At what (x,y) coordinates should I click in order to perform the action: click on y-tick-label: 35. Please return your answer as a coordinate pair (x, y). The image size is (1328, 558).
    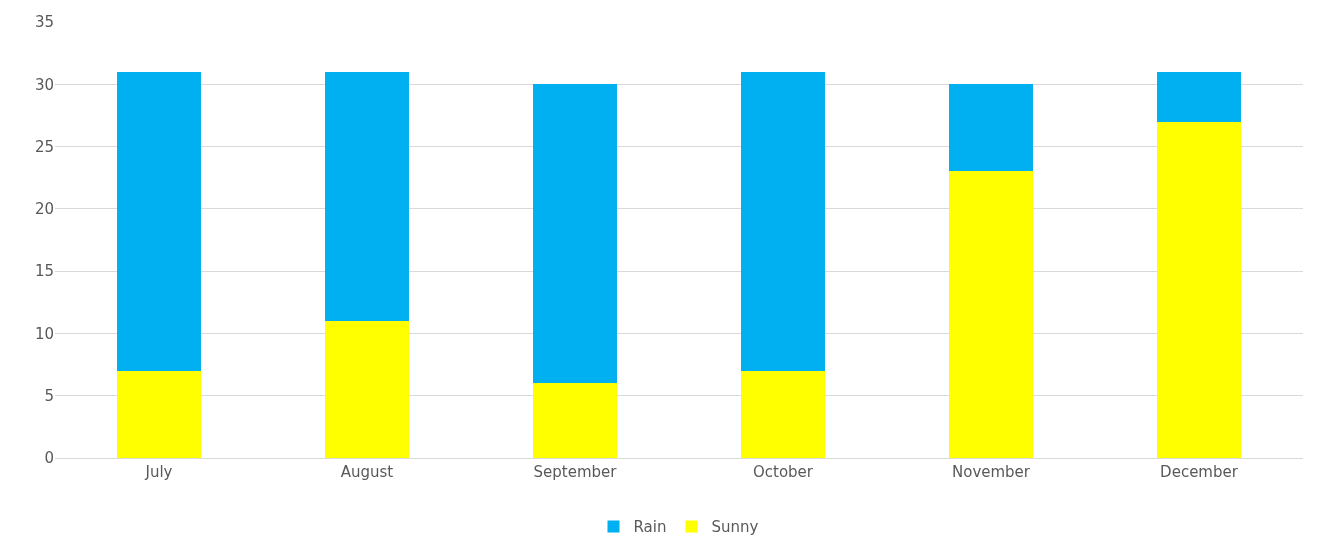
    Looking at the image, I should click on (44, 22).